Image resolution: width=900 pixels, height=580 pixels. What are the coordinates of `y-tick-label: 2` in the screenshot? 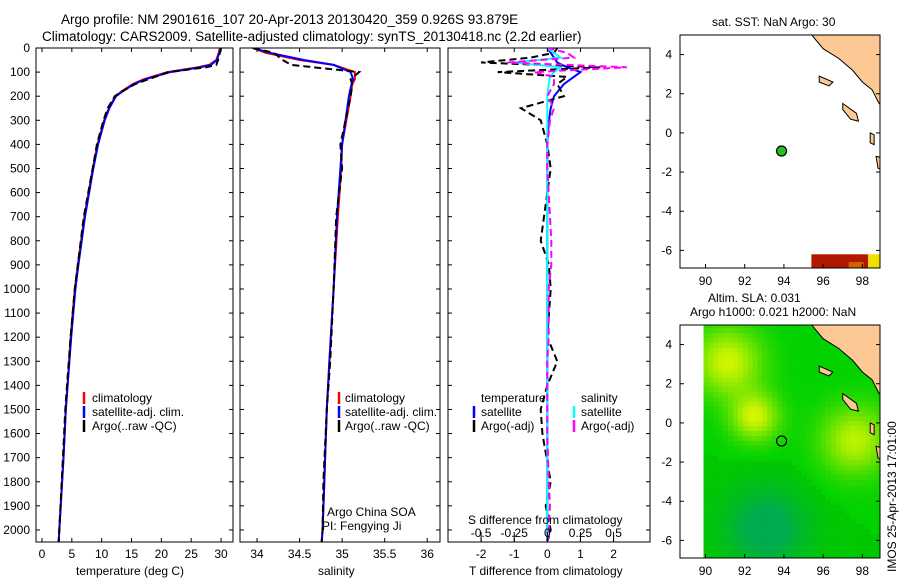 It's located at (668, 94).